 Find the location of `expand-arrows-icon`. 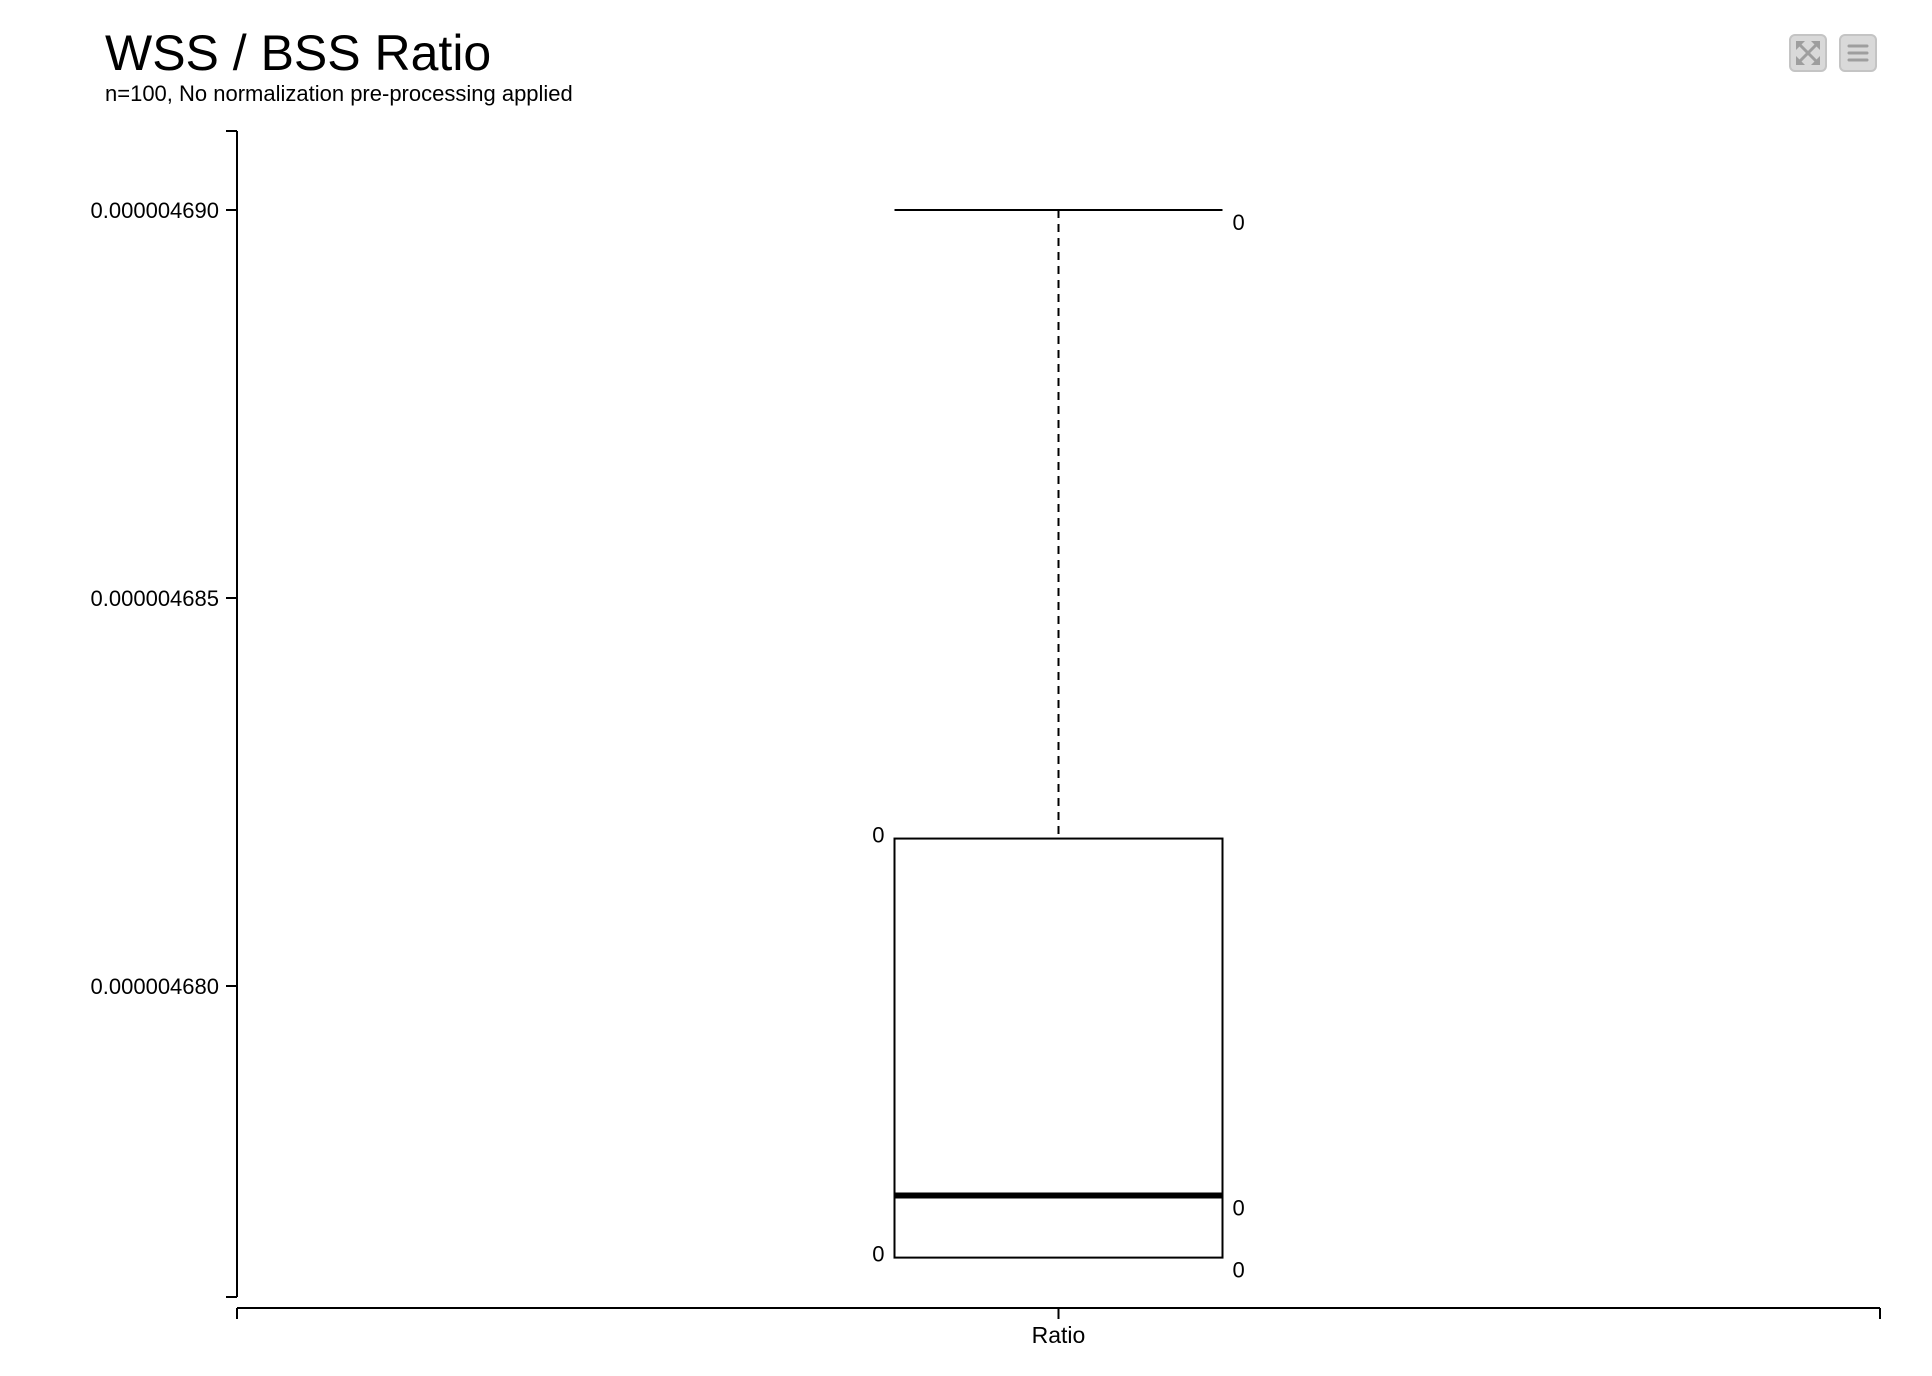

expand-arrows-icon is located at coordinates (1808, 53).